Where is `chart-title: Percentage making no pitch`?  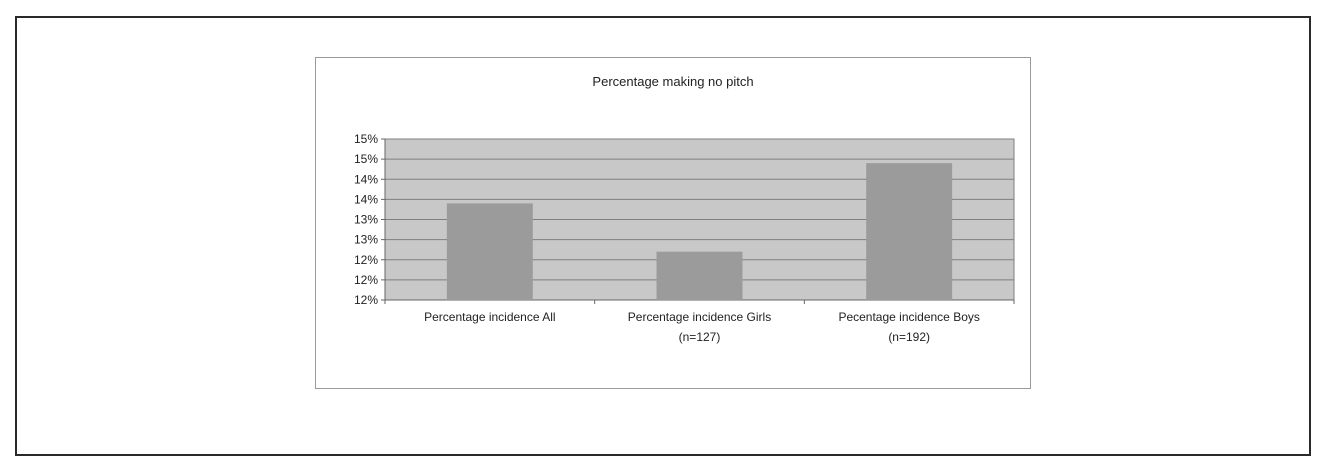
chart-title: Percentage making no pitch is located at coordinates (673, 81).